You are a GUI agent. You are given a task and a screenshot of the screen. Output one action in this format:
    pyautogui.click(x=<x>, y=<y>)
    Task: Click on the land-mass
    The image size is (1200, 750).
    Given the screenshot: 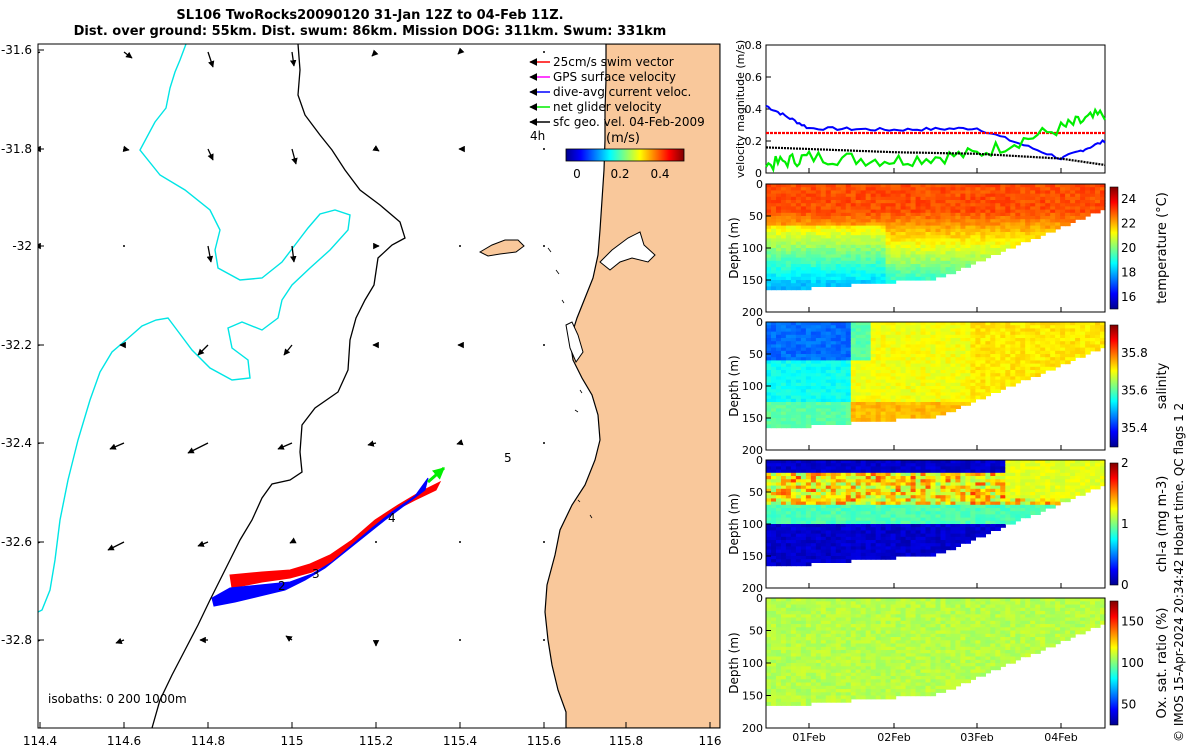 What is the action you would take?
    pyautogui.click(x=632, y=386)
    